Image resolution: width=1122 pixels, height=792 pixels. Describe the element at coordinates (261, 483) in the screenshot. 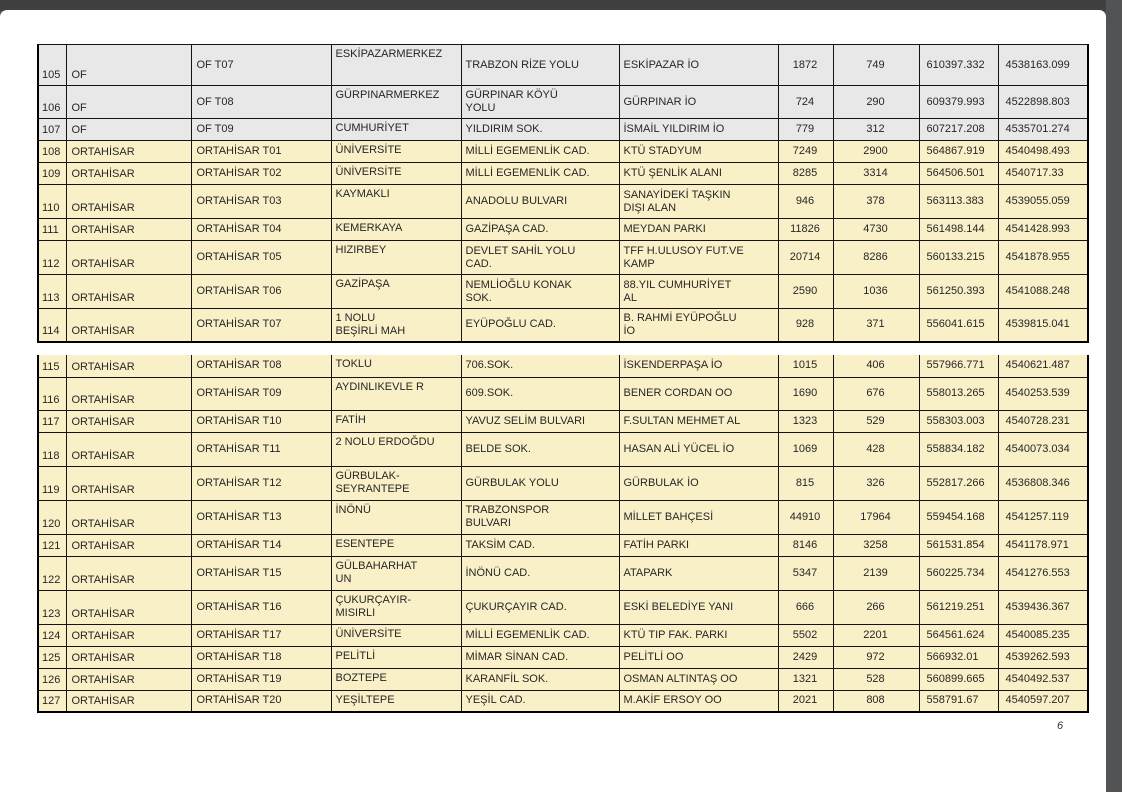

I see `cell-code: ORTAHİSAR T12` at that location.